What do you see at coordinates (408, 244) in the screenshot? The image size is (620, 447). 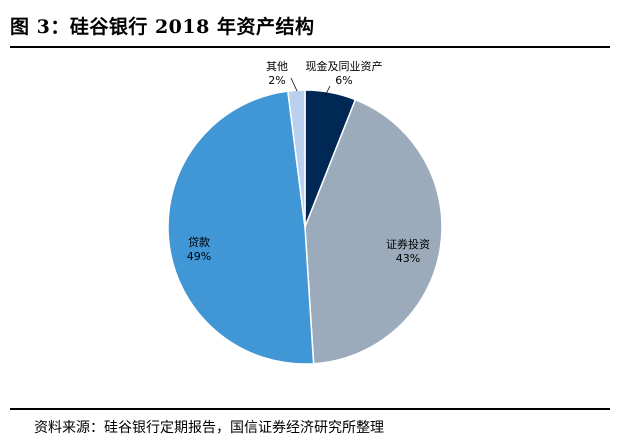 I see `slice-name-label: 证券投资` at bounding box center [408, 244].